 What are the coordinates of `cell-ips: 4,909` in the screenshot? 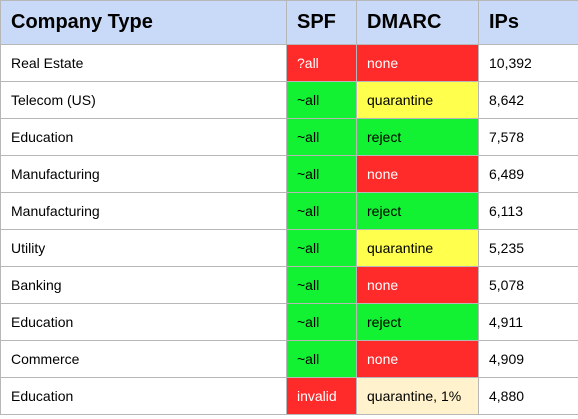 It's located at (528, 359).